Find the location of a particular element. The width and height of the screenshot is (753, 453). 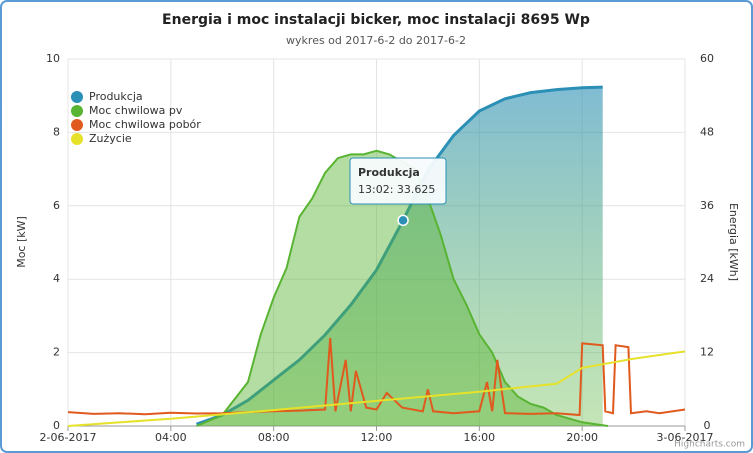

tooltip-box is located at coordinates (398, 181).